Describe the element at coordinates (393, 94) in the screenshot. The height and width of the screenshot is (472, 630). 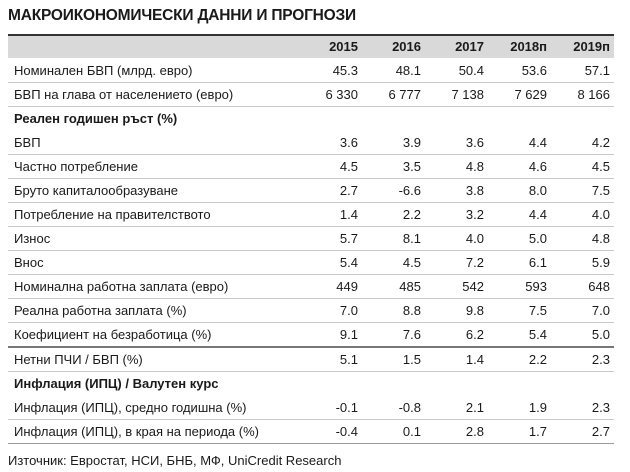
I see `value-cell: 6 777` at that location.